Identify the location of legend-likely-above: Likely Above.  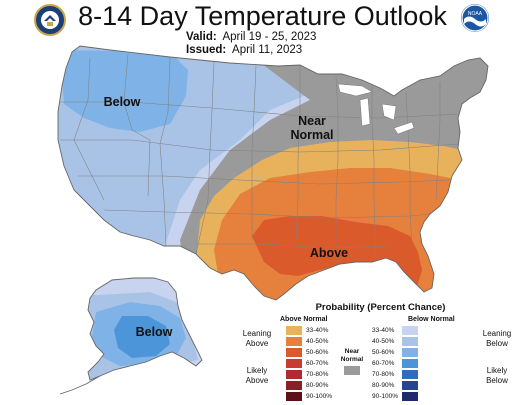
(257, 375).